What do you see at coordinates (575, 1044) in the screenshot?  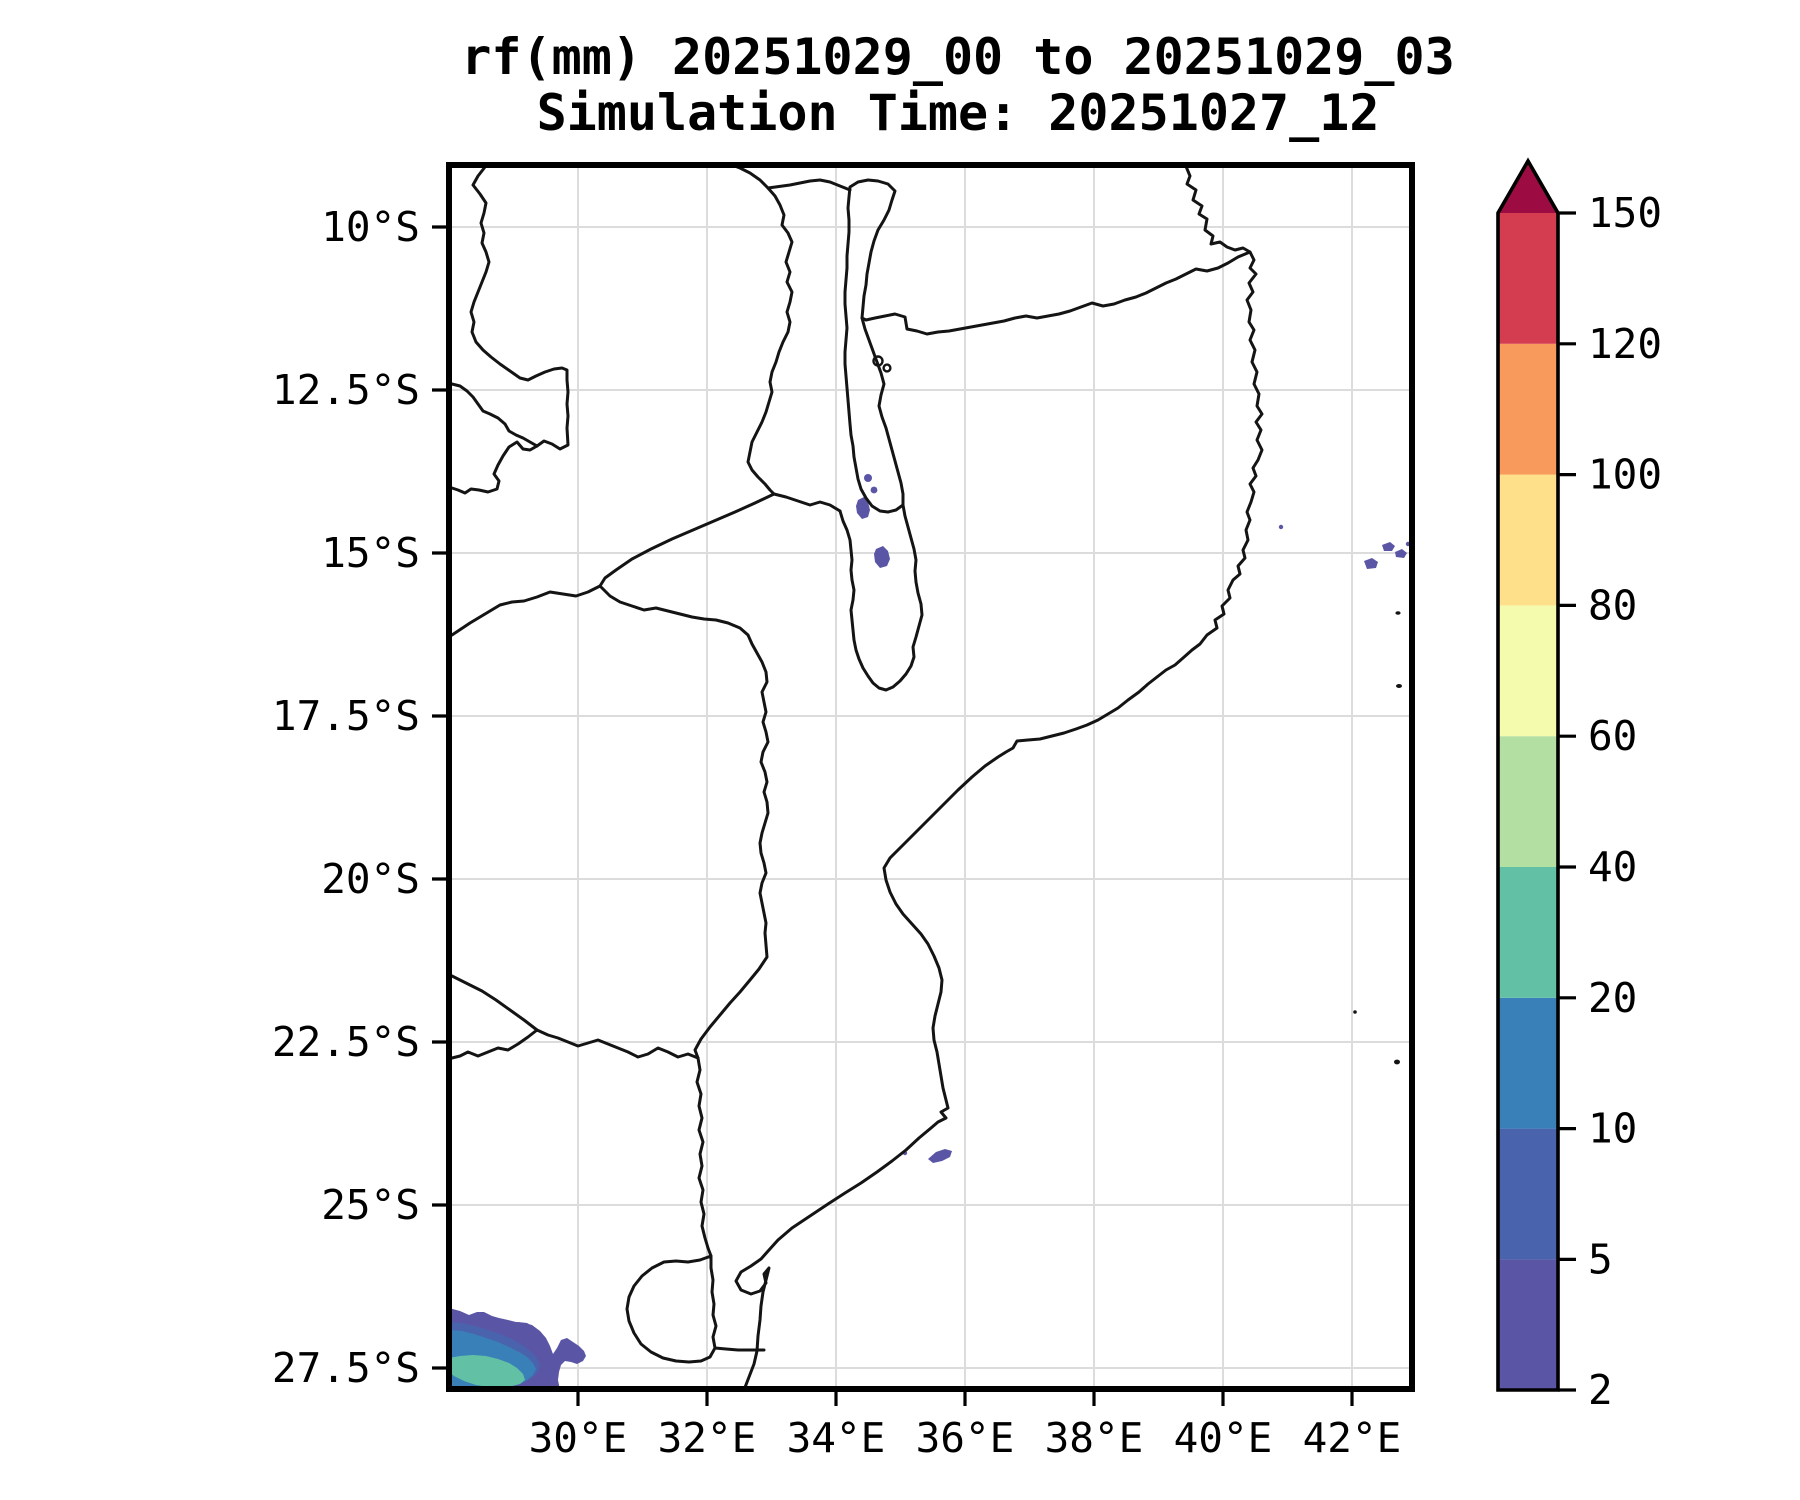 I see `border-southafrica-zimbabwe` at bounding box center [575, 1044].